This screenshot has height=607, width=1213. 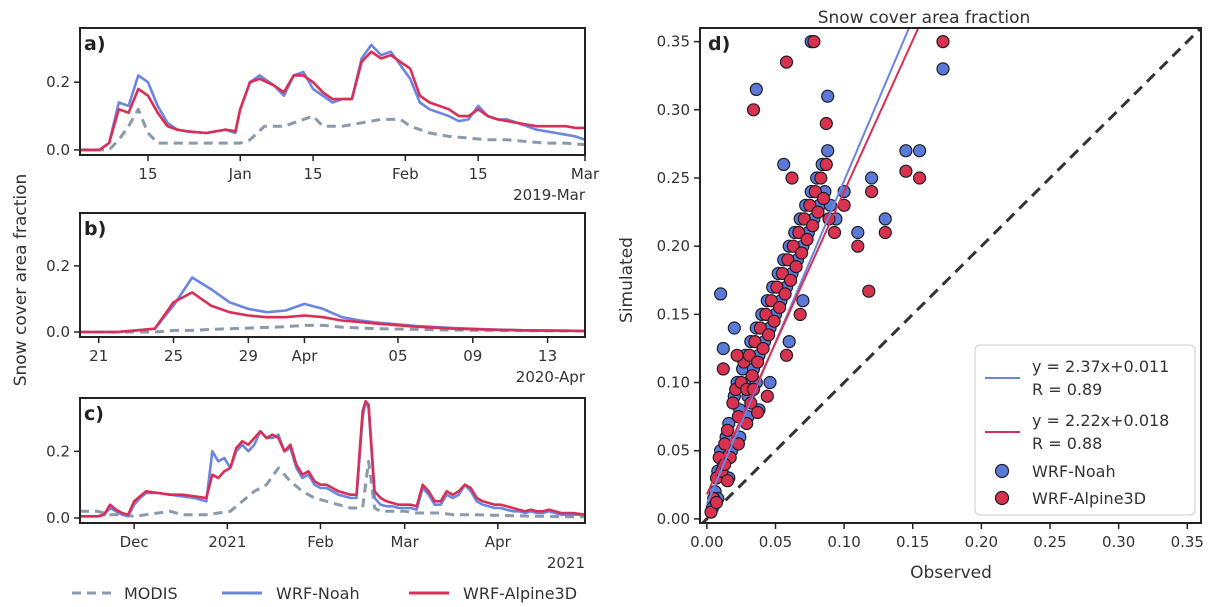 I want to click on panel-label: a), so click(x=95, y=44).